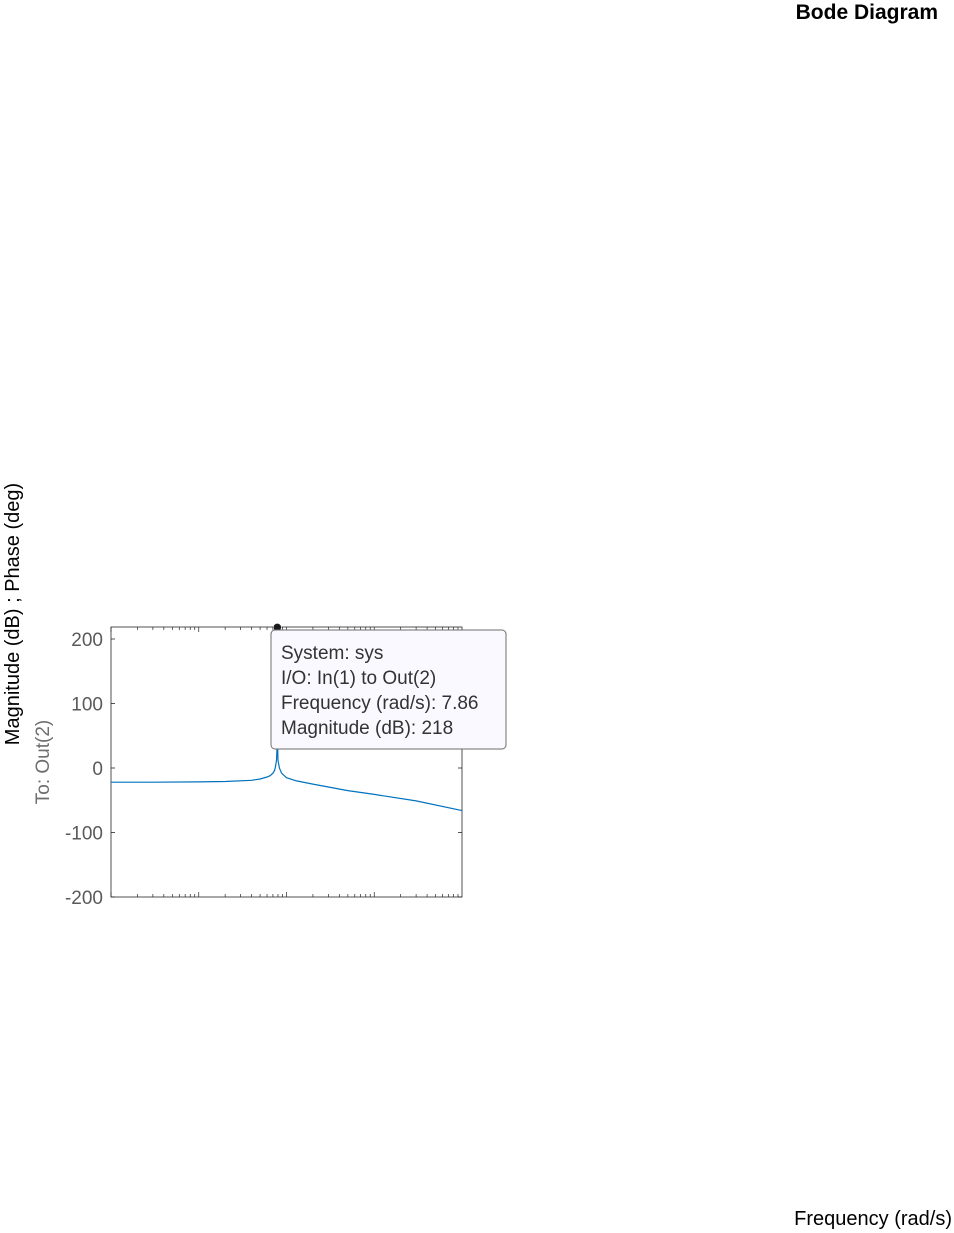 Image resolution: width=954 pixels, height=1233 pixels. I want to click on datatip-system: System: sys, so click(332, 653).